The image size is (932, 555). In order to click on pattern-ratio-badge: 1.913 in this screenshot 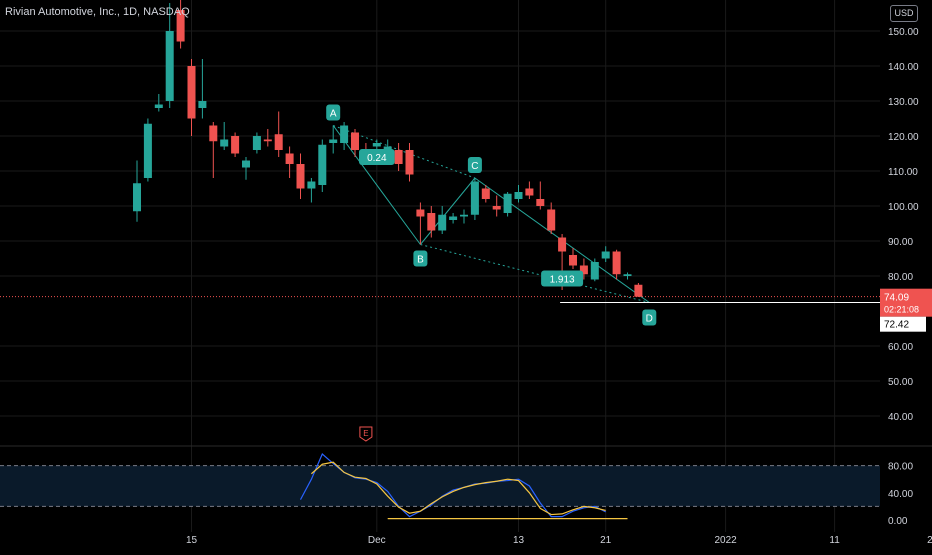, I will do `click(562, 278)`.